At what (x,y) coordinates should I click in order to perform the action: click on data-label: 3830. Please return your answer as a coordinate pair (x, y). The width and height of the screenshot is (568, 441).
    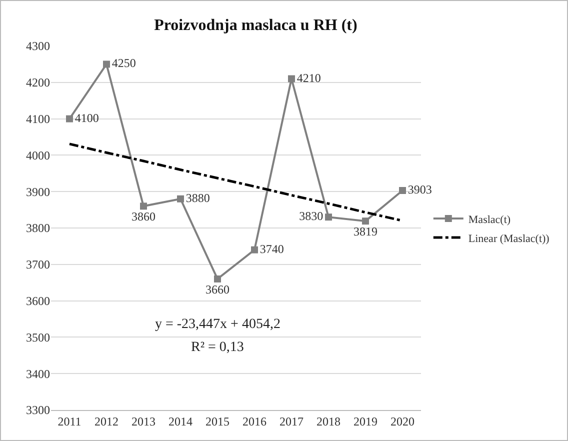
    Looking at the image, I should click on (311, 216).